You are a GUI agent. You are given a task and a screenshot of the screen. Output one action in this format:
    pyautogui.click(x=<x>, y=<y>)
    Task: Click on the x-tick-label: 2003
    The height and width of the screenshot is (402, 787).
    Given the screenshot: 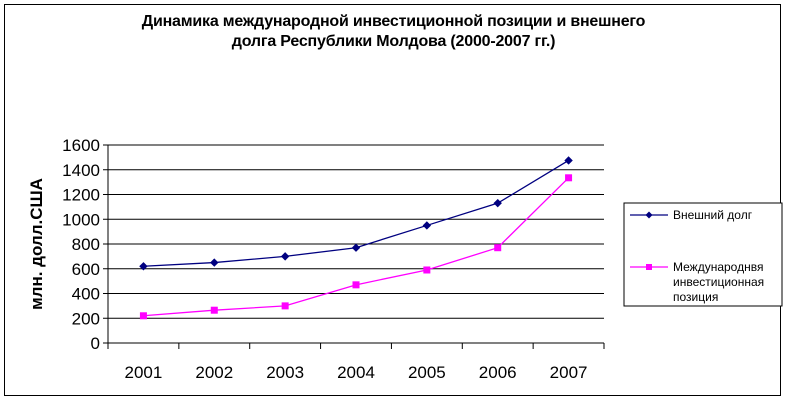 What is the action you would take?
    pyautogui.click(x=285, y=372)
    